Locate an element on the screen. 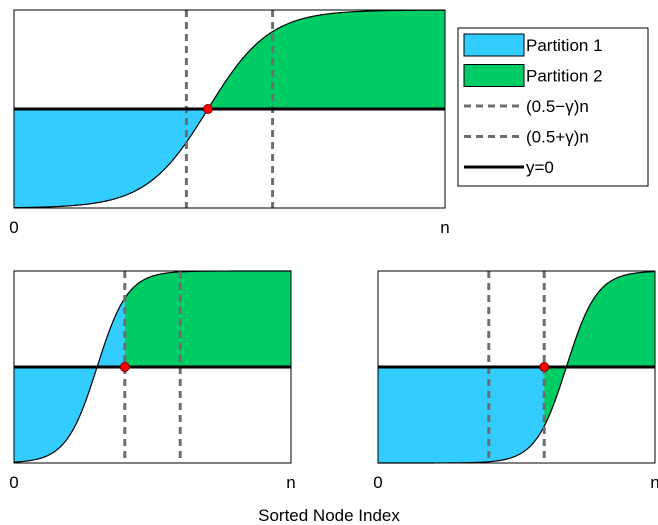 The width and height of the screenshot is (658, 525). legend-label: Partition 2 is located at coordinates (564, 76).